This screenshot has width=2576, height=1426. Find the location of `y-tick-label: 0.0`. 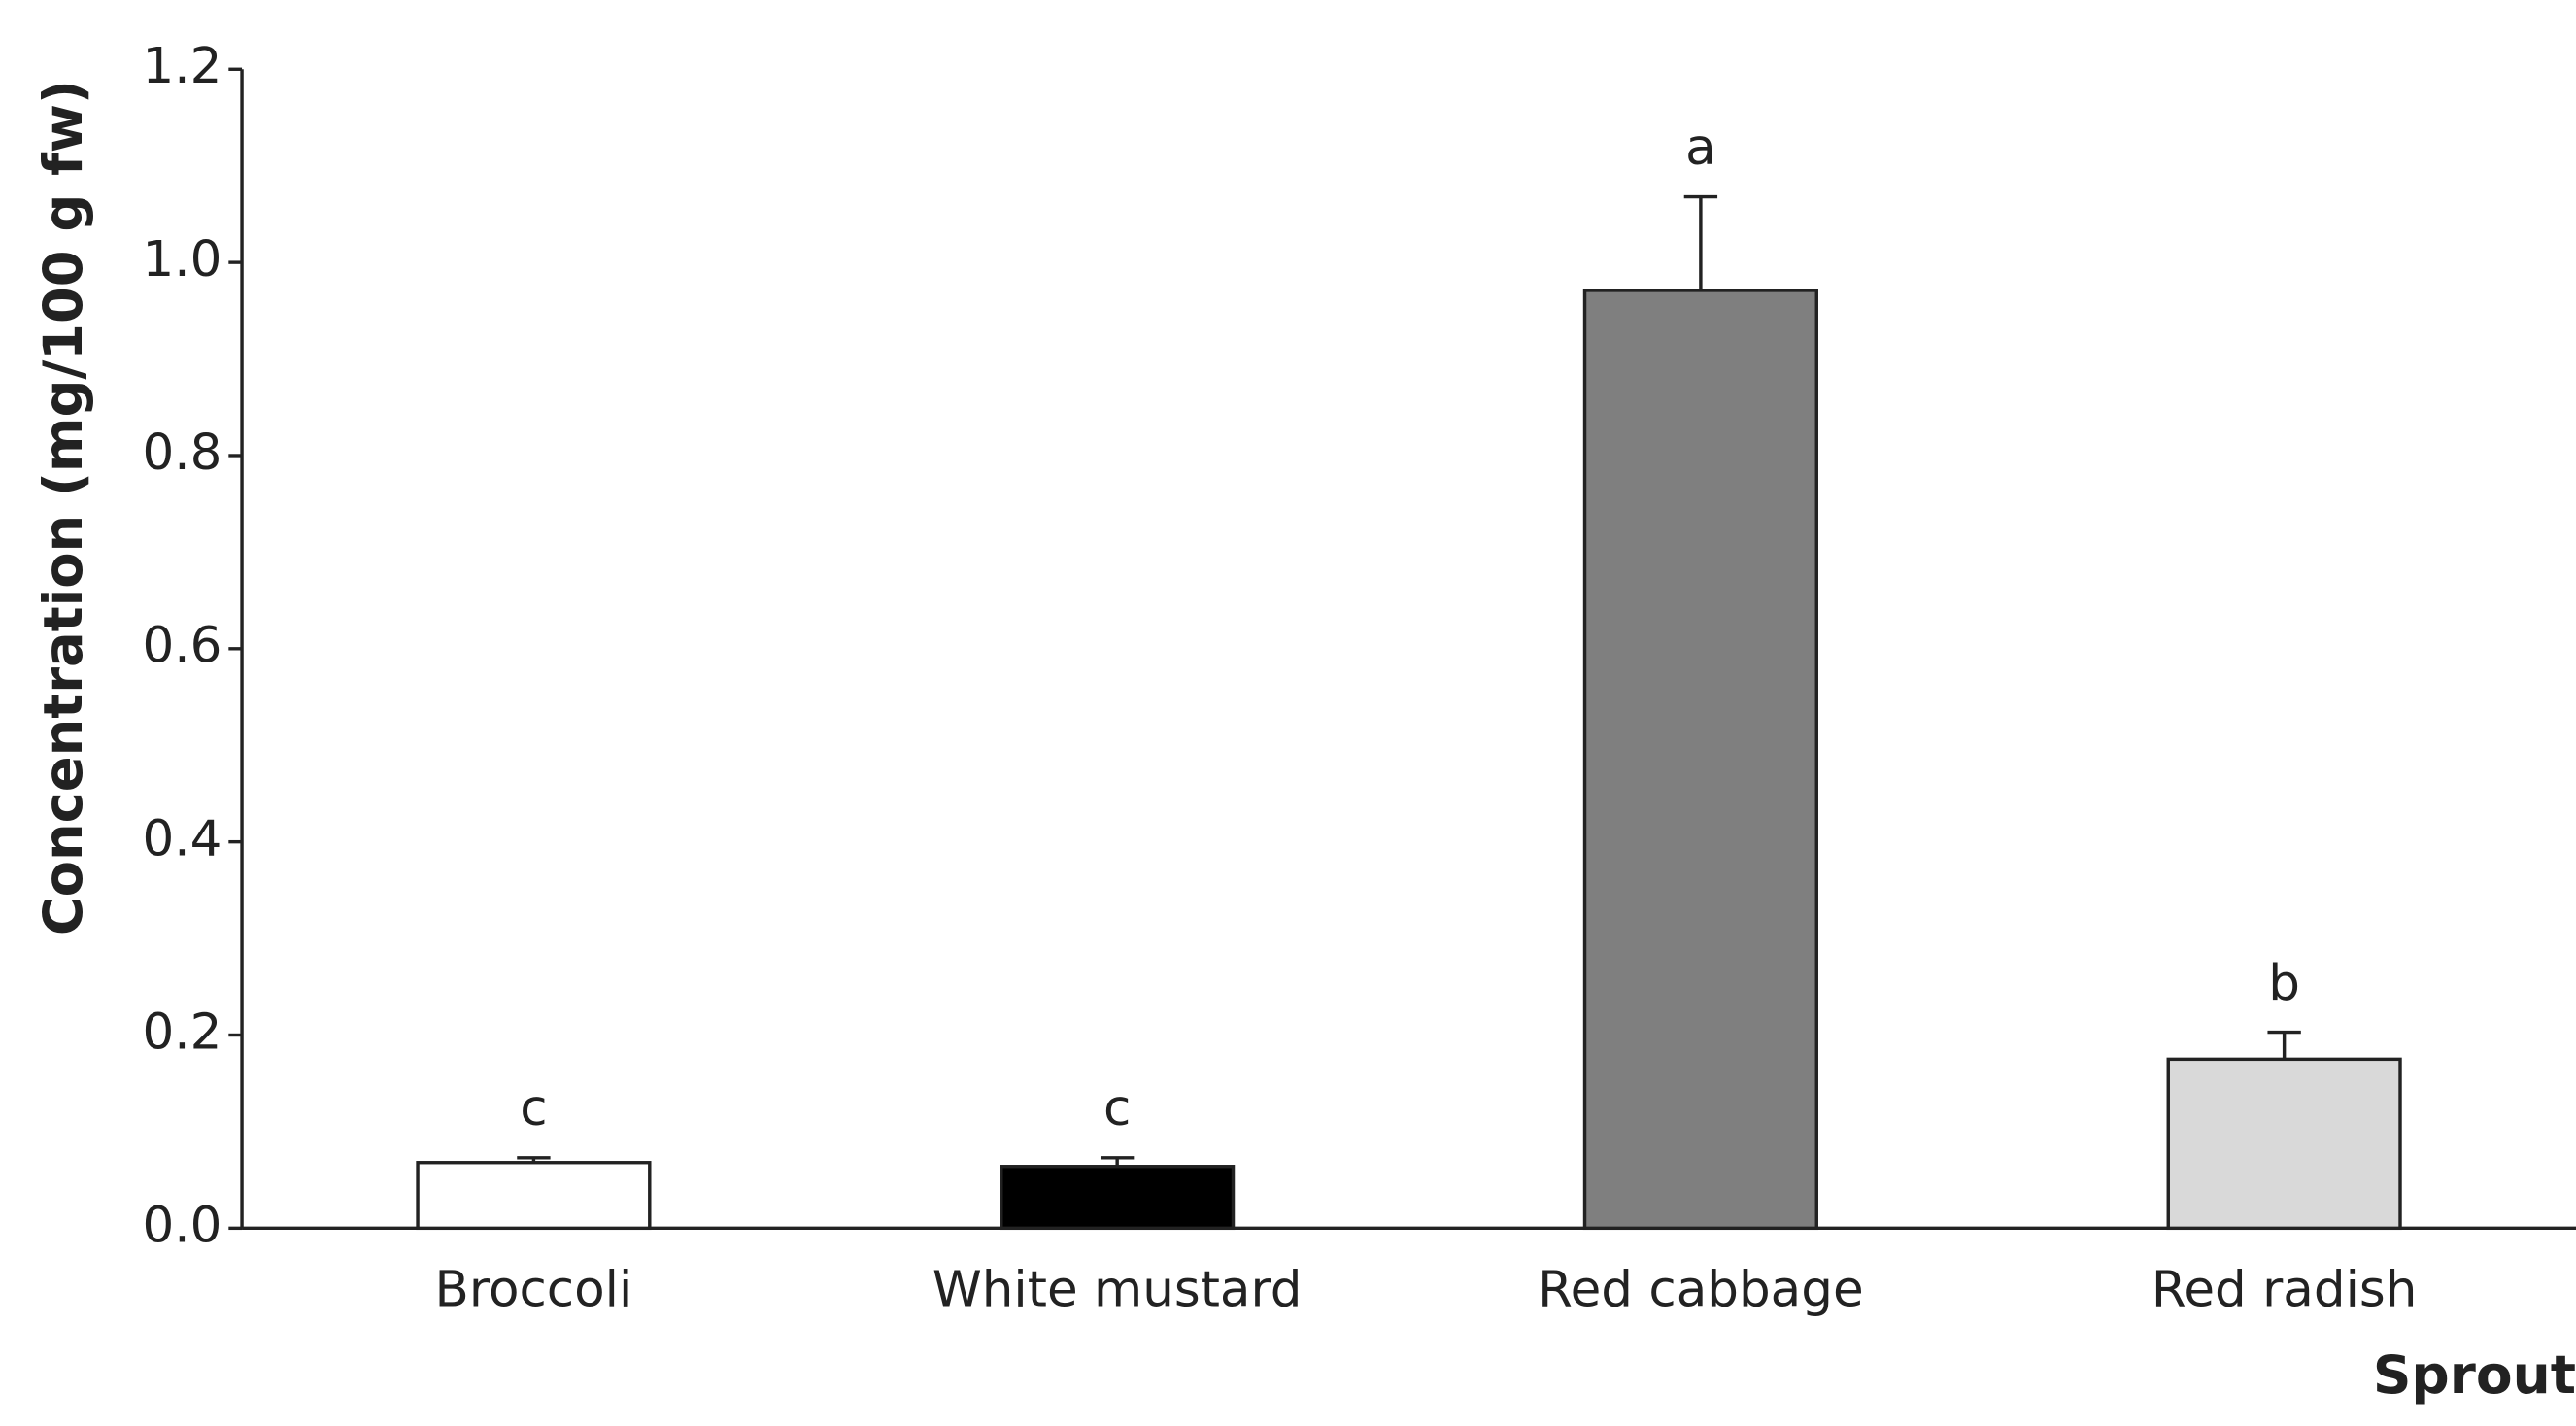

y-tick-label: 0.0 is located at coordinates (181, 1226).